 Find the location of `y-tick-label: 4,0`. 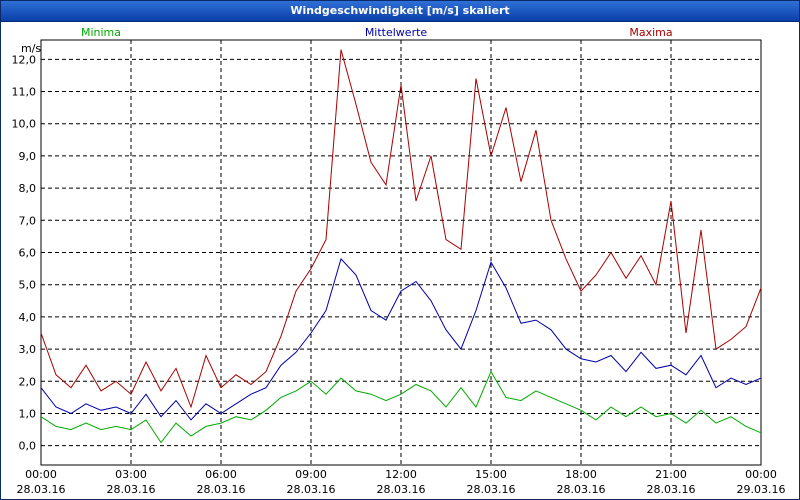

y-tick-label: 4,0 is located at coordinates (28, 317).